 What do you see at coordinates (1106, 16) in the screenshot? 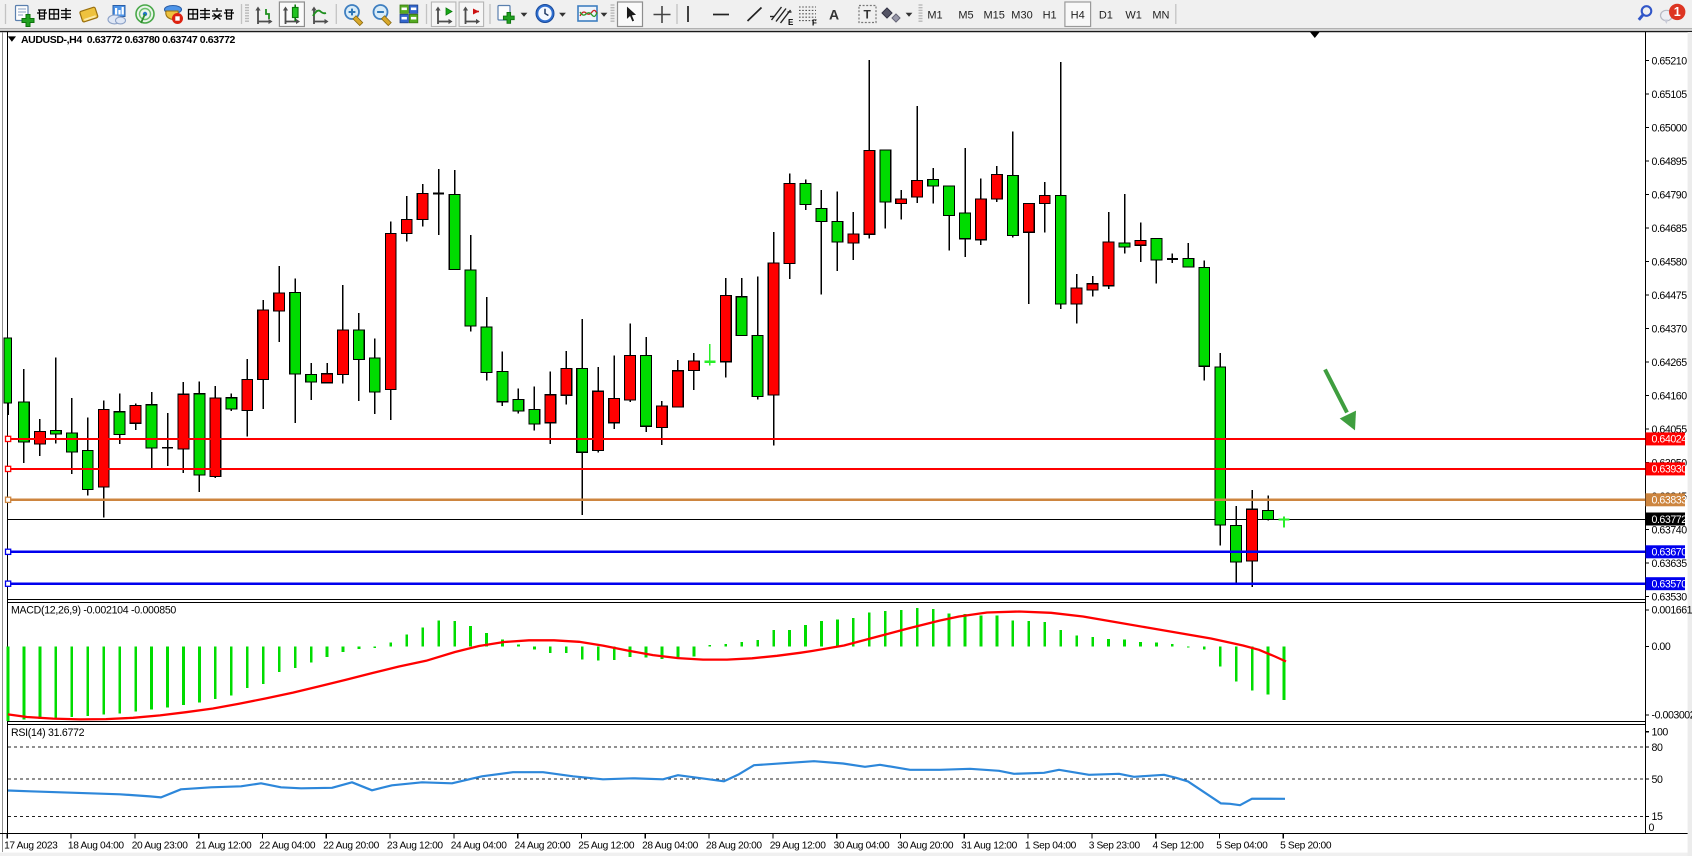
I see `svg-text: D1` at bounding box center [1106, 16].